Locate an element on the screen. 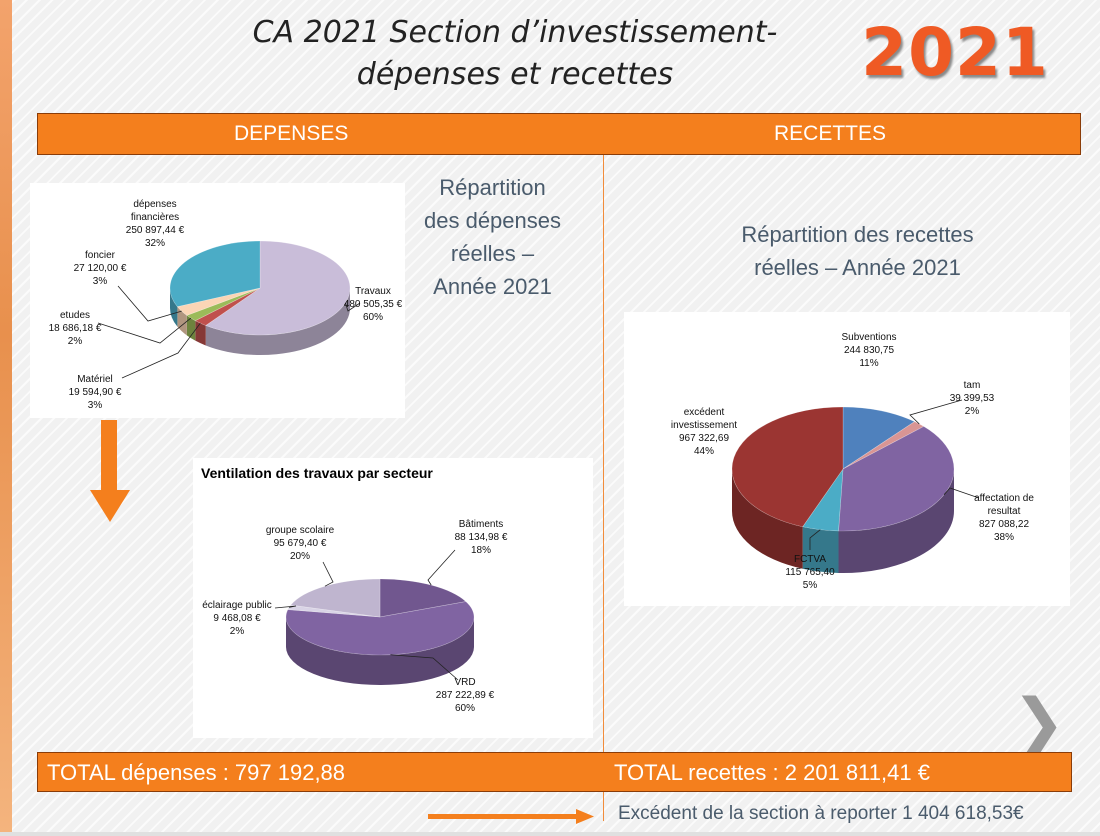 Image resolution: width=1100 pixels, height=836 pixels. rep-depenses-line: Répartition is located at coordinates (492, 187).